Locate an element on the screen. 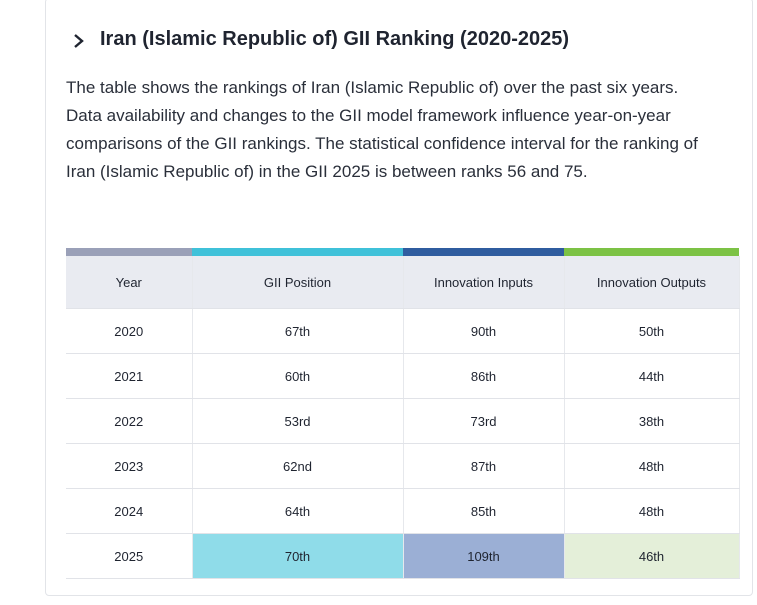  column-header: GII Position is located at coordinates (298, 282).